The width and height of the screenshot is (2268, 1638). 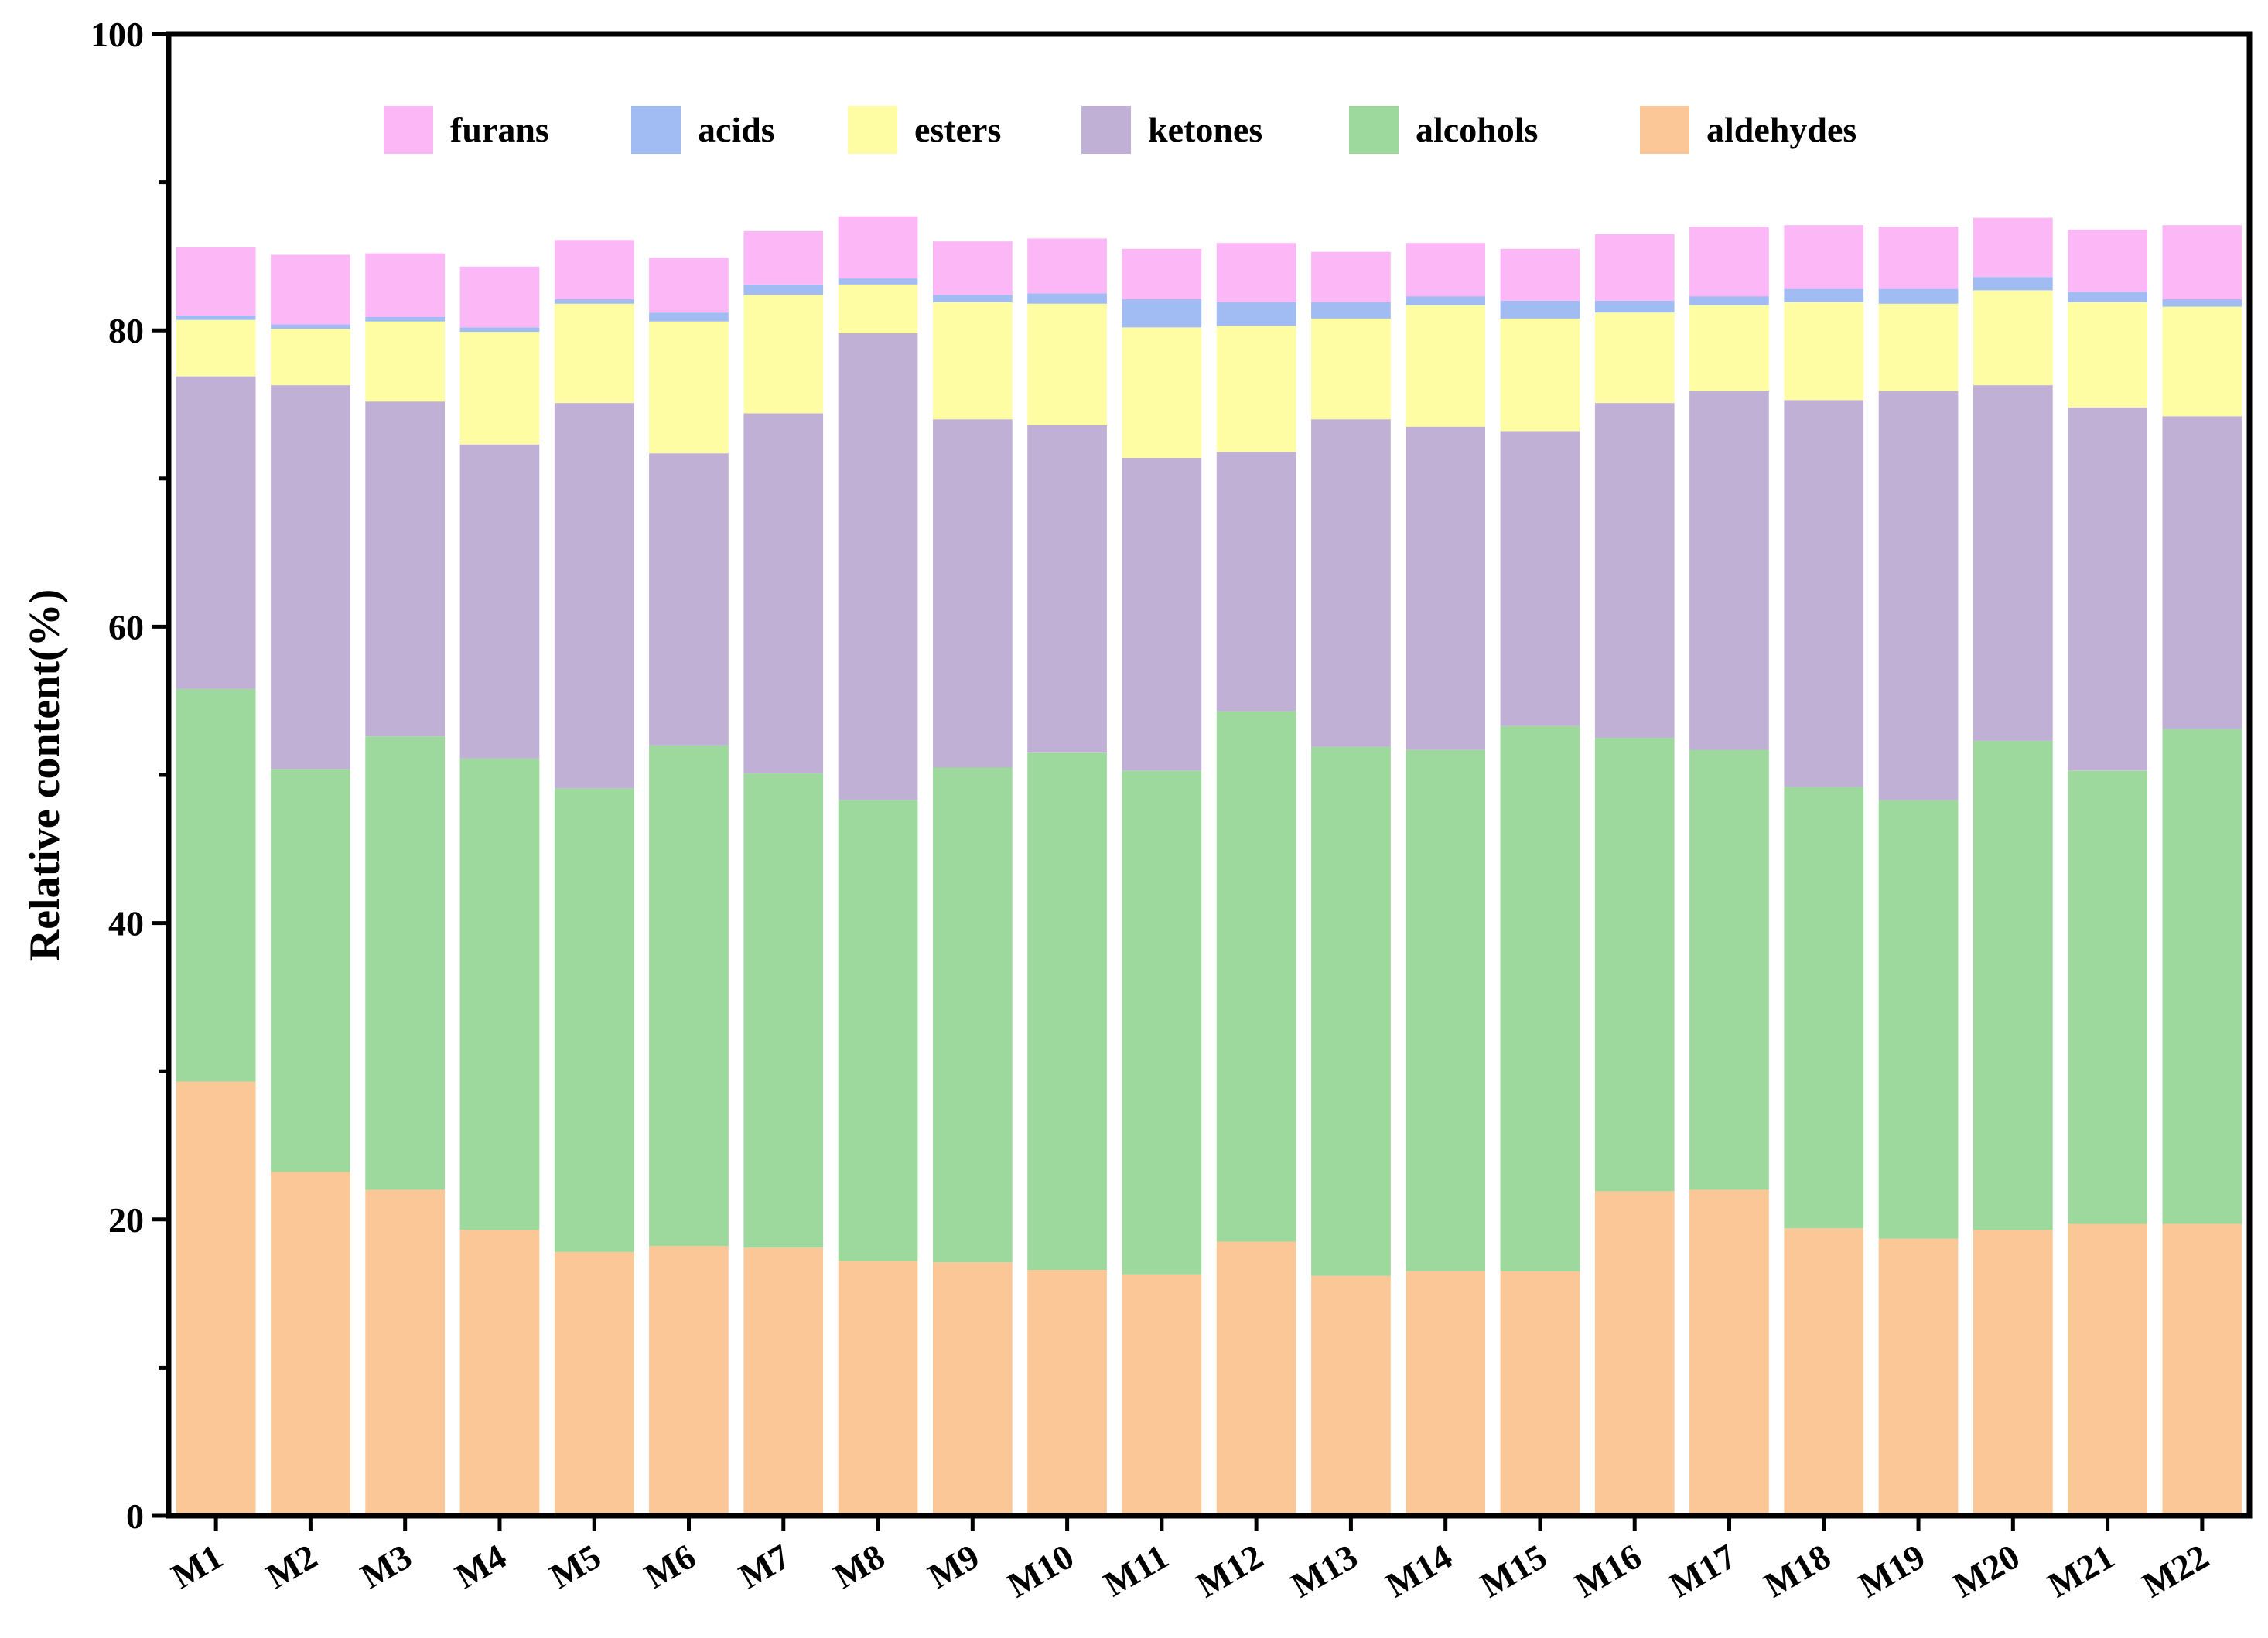 I want to click on bar-m12-esters, so click(x=1256, y=389).